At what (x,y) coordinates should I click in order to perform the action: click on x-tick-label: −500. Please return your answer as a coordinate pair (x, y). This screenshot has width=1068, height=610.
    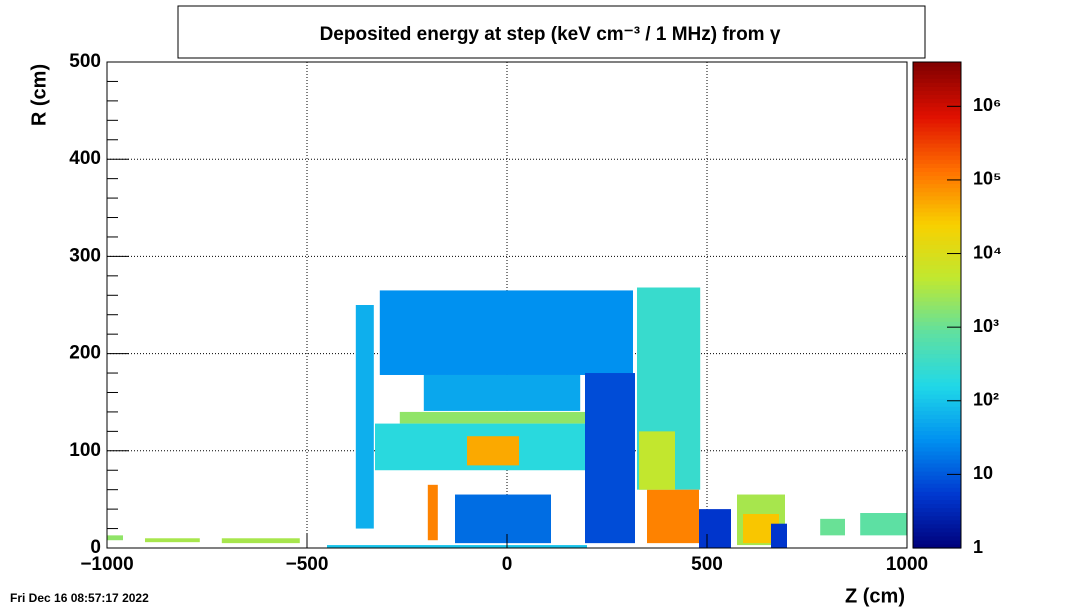
    Looking at the image, I should click on (307, 564).